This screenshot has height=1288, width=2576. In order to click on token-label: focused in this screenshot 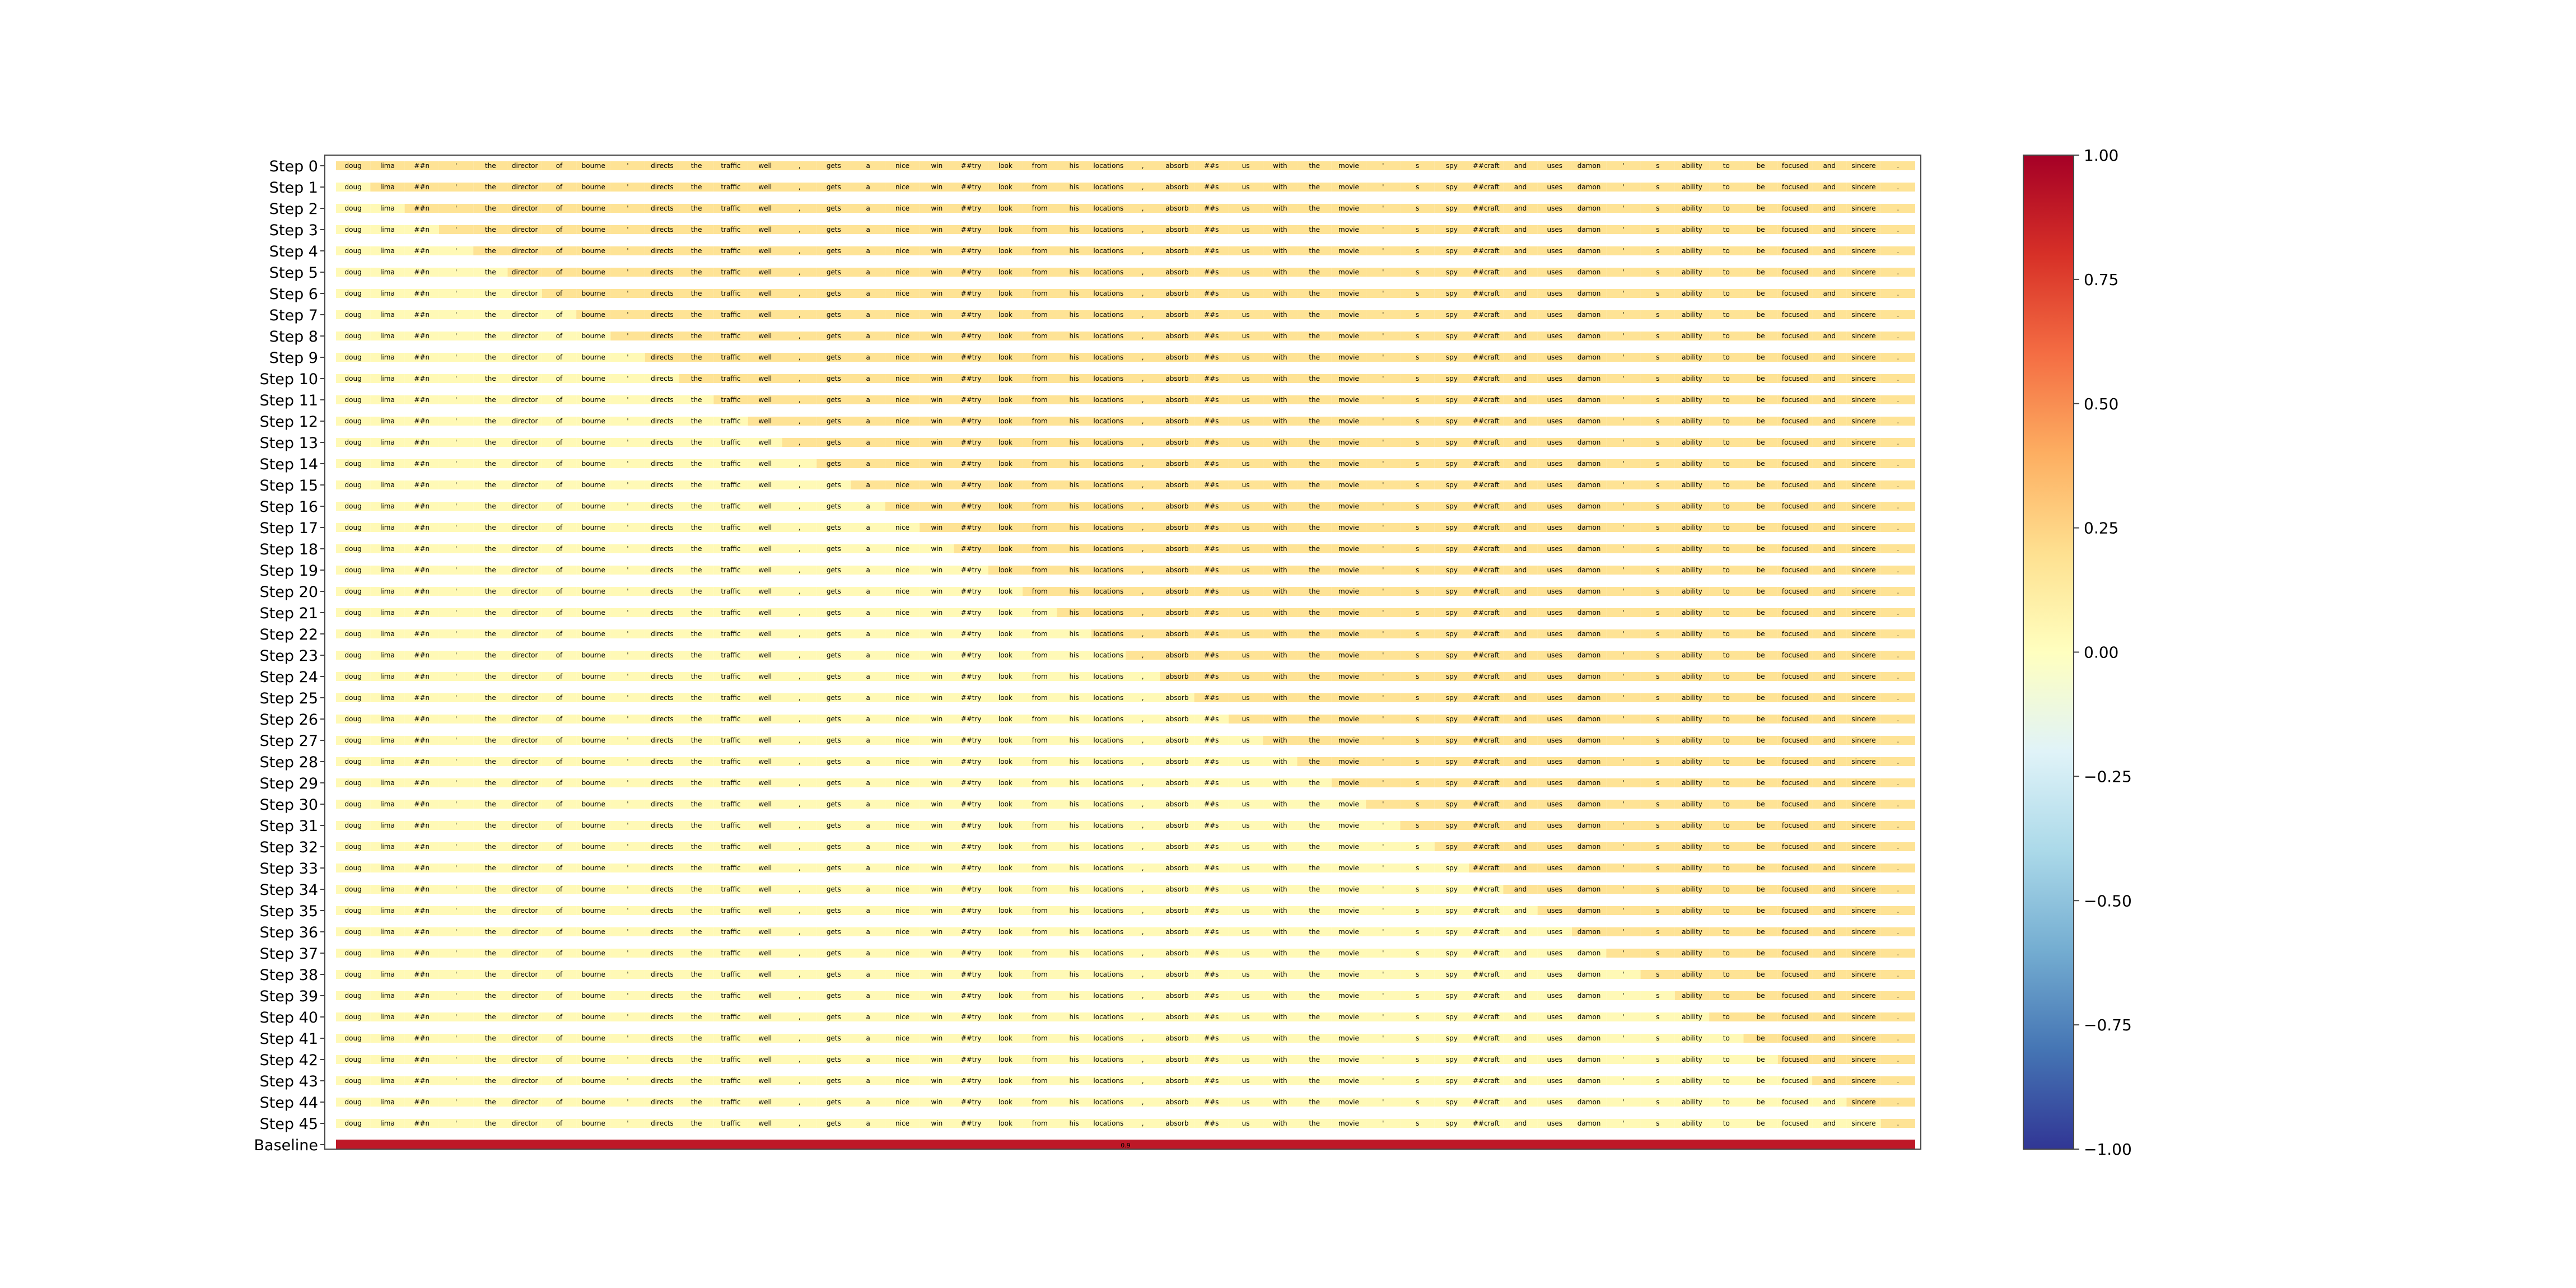, I will do `click(1795, 1123)`.